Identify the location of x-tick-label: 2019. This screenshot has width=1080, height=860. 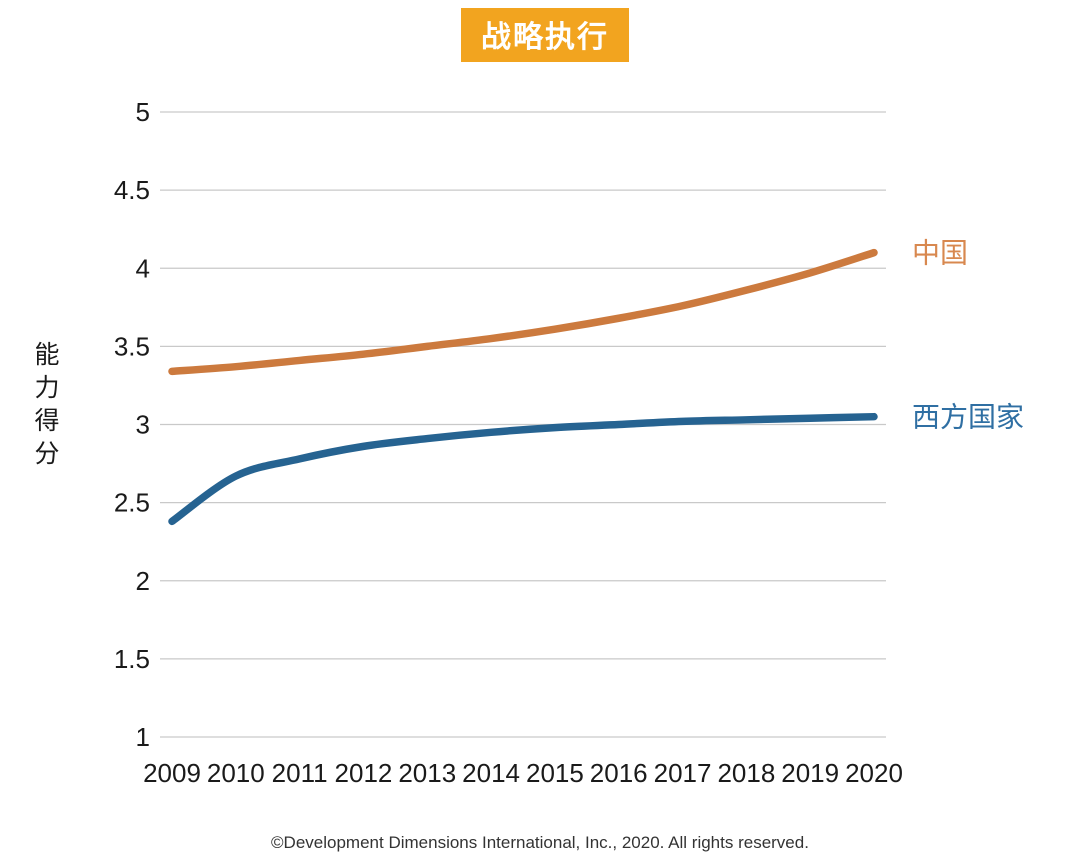
(810, 773).